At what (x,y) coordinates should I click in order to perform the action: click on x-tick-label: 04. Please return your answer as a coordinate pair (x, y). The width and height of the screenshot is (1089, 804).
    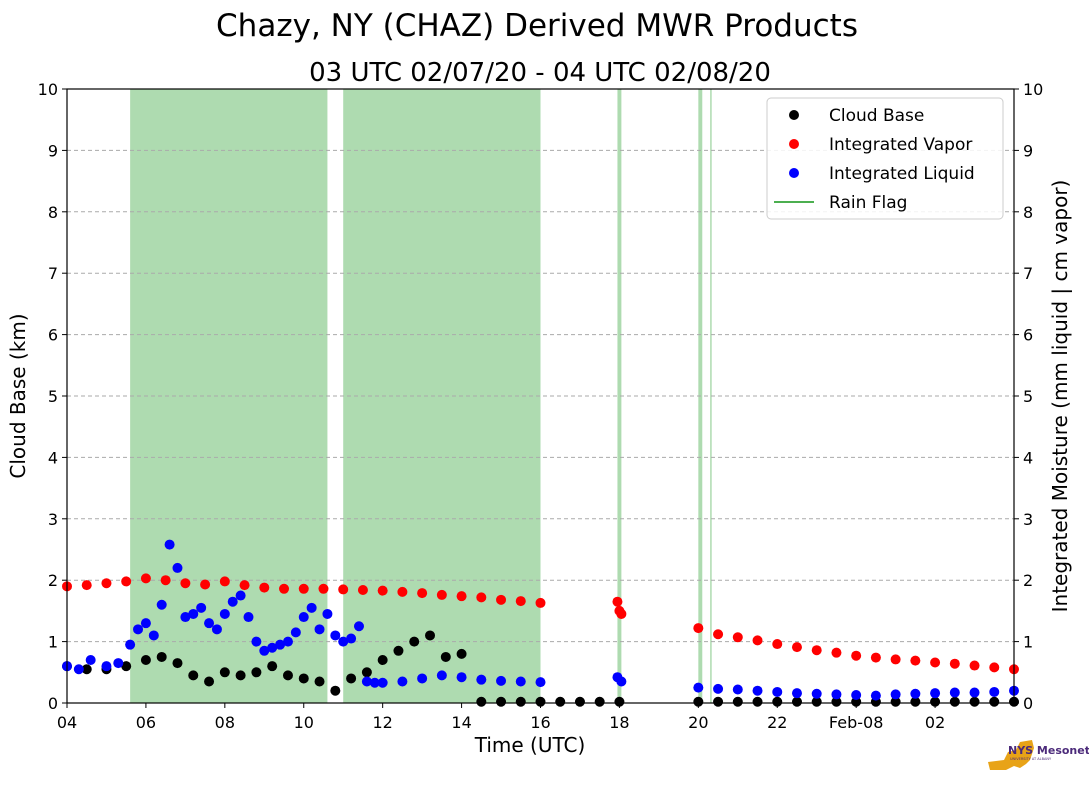
    Looking at the image, I should click on (67, 722).